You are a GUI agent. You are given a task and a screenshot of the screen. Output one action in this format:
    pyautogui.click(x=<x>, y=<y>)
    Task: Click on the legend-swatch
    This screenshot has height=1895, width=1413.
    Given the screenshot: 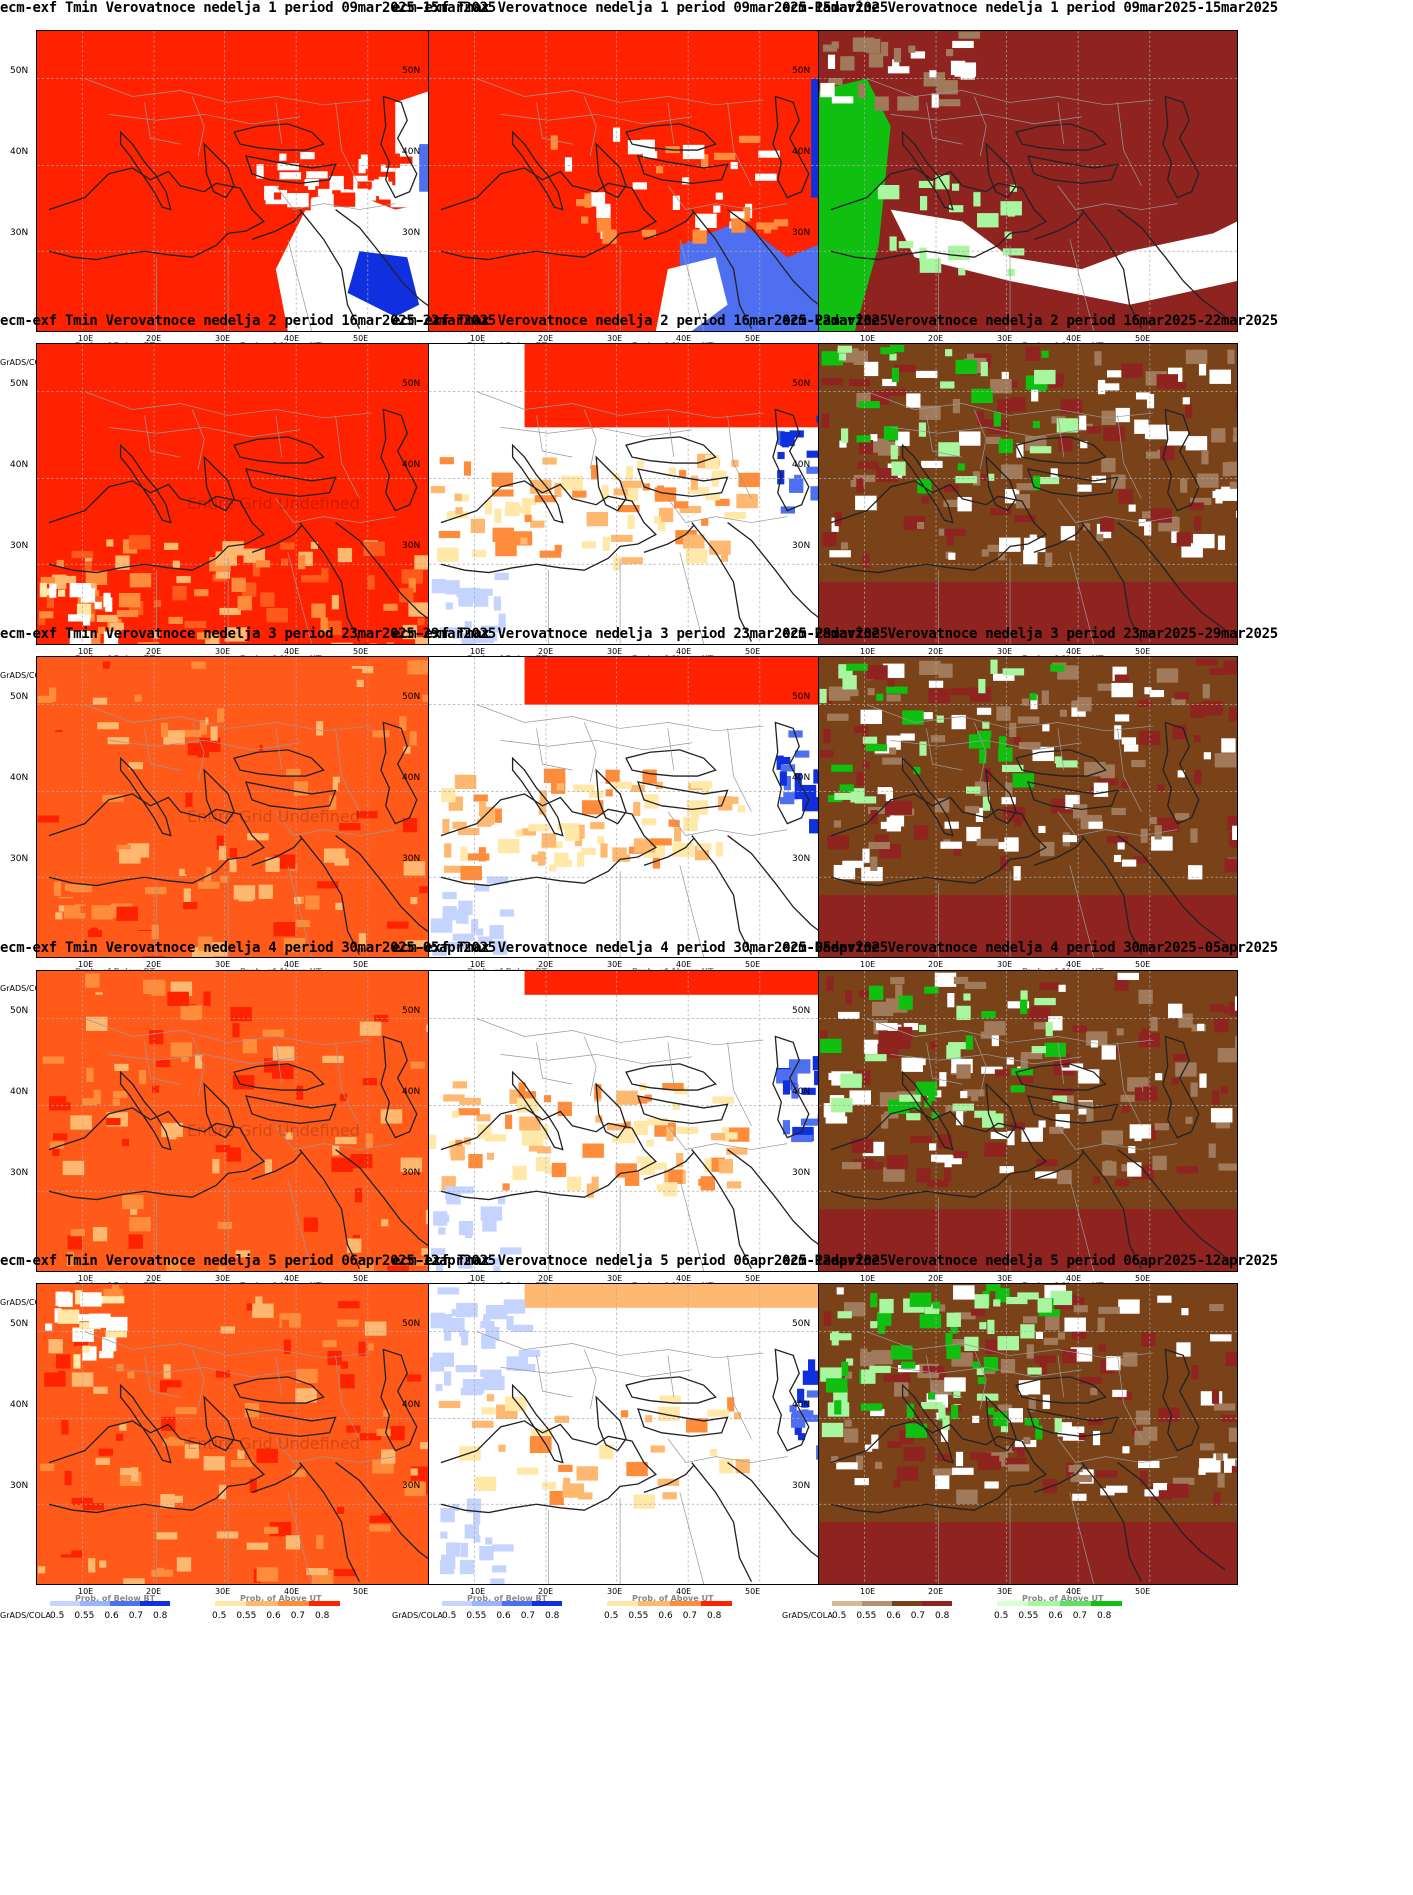 What is the action you would take?
    pyautogui.click(x=293, y=1603)
    